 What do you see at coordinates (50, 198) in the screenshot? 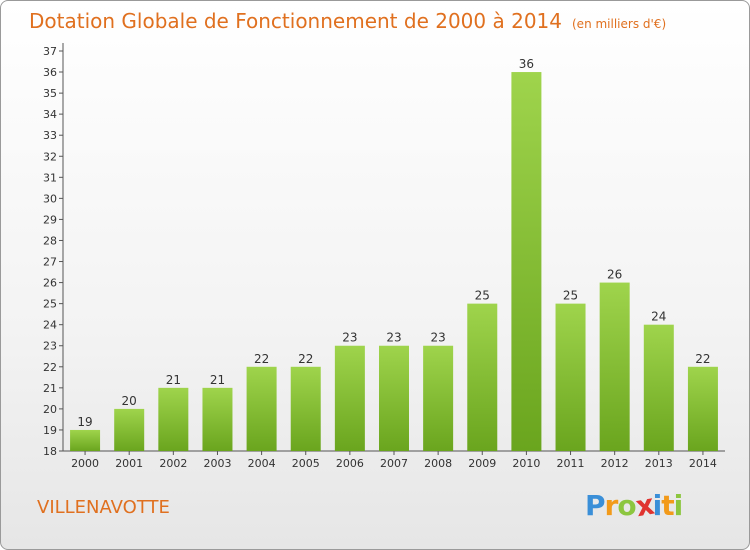
I see `y-tick-label: 30` at bounding box center [50, 198].